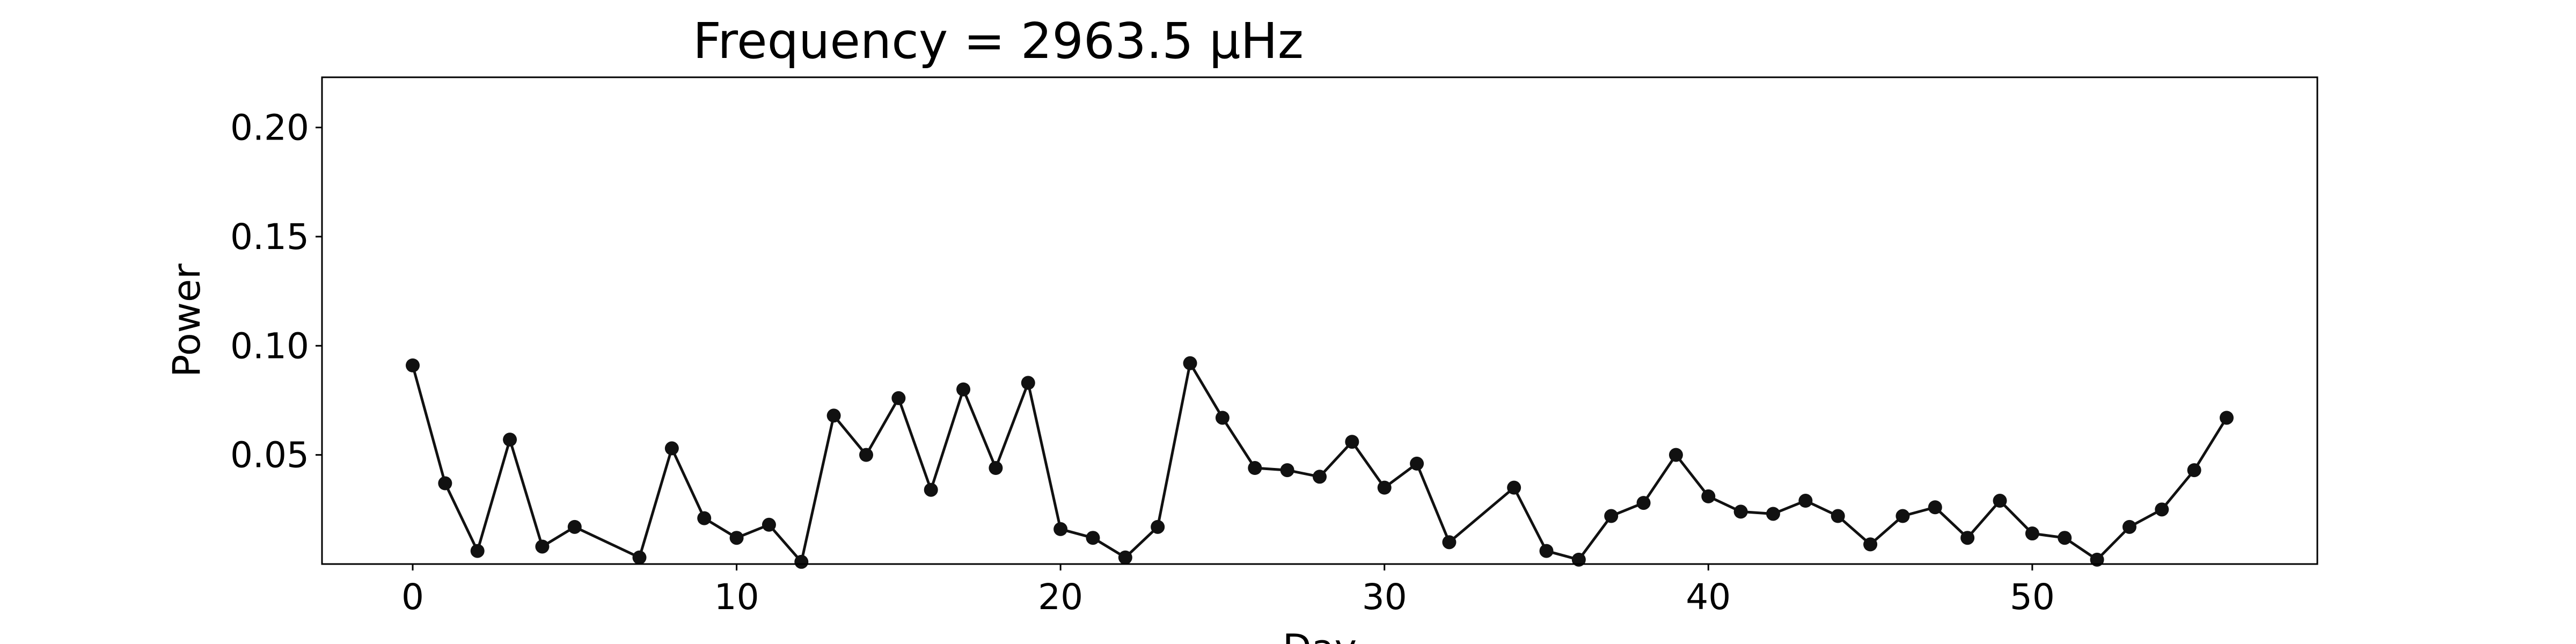  I want to click on x-tick-label: 40, so click(1708, 597).